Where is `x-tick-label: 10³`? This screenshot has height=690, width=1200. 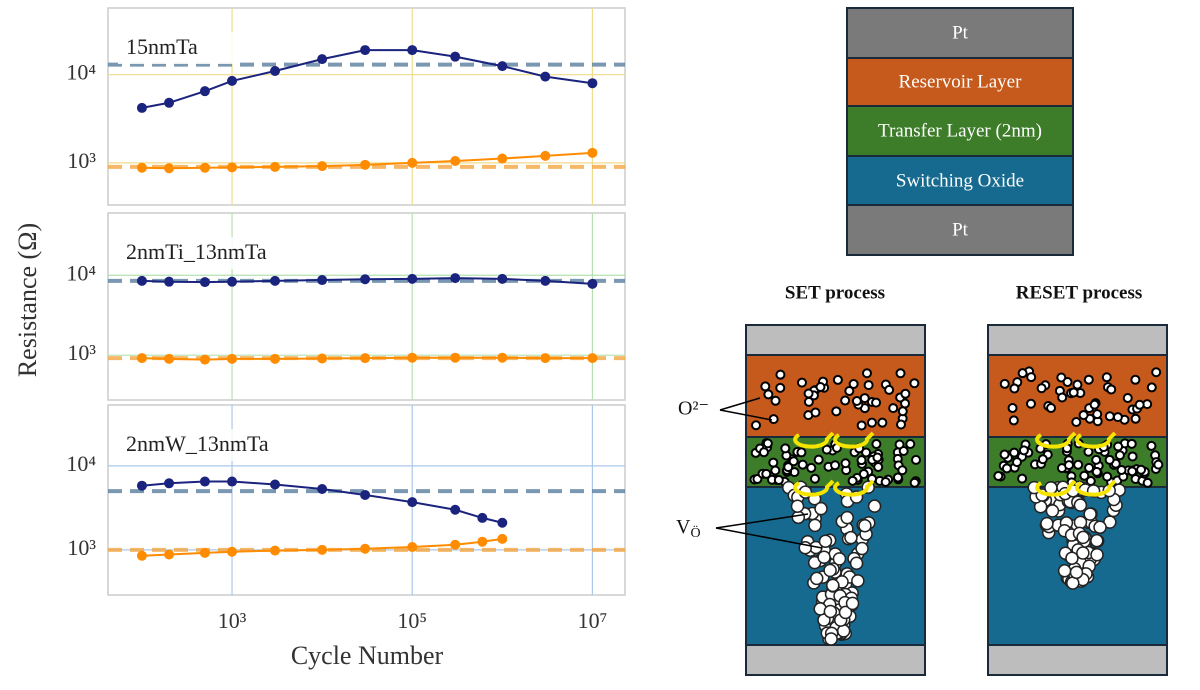 x-tick-label: 10³ is located at coordinates (232, 620).